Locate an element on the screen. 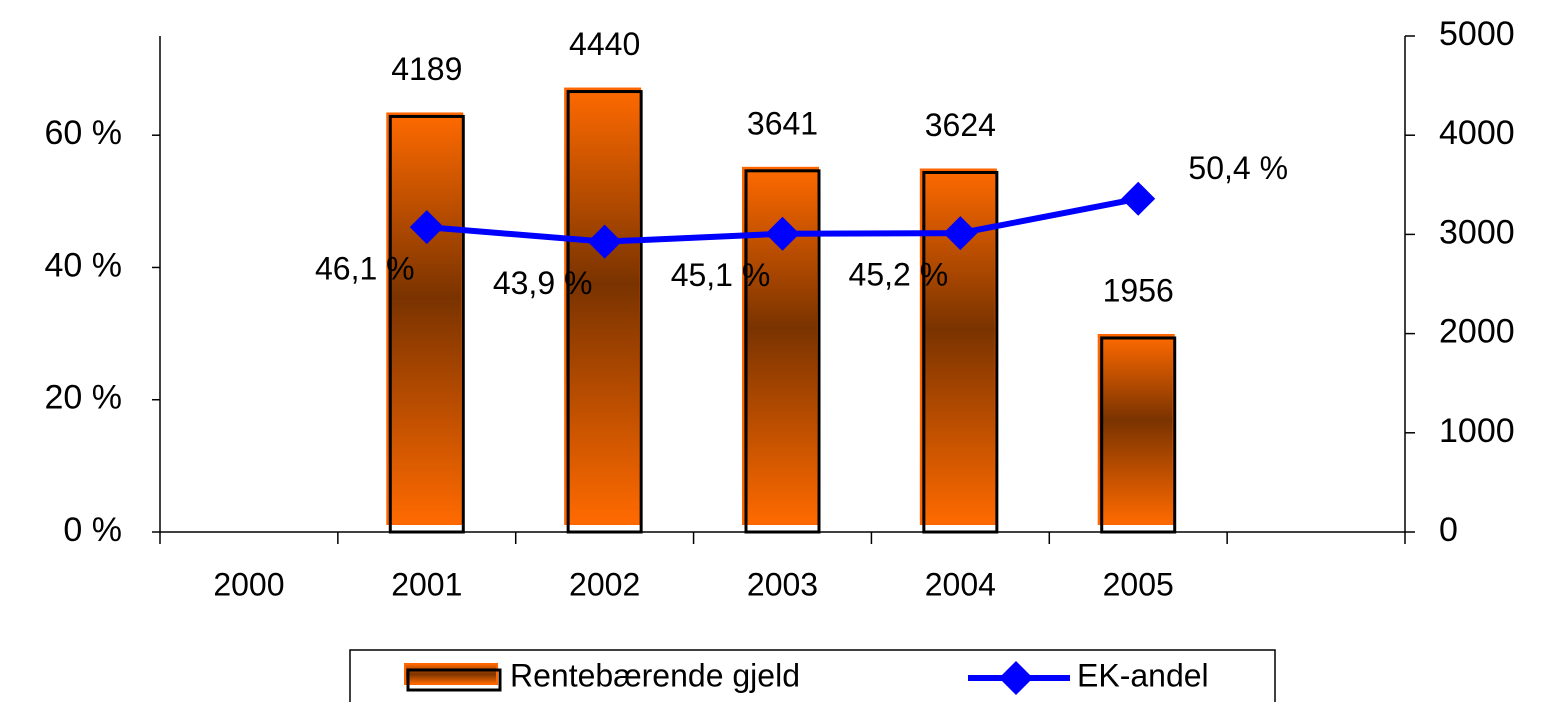  legend-label: Rentebærende gjeld is located at coordinates (655, 675).